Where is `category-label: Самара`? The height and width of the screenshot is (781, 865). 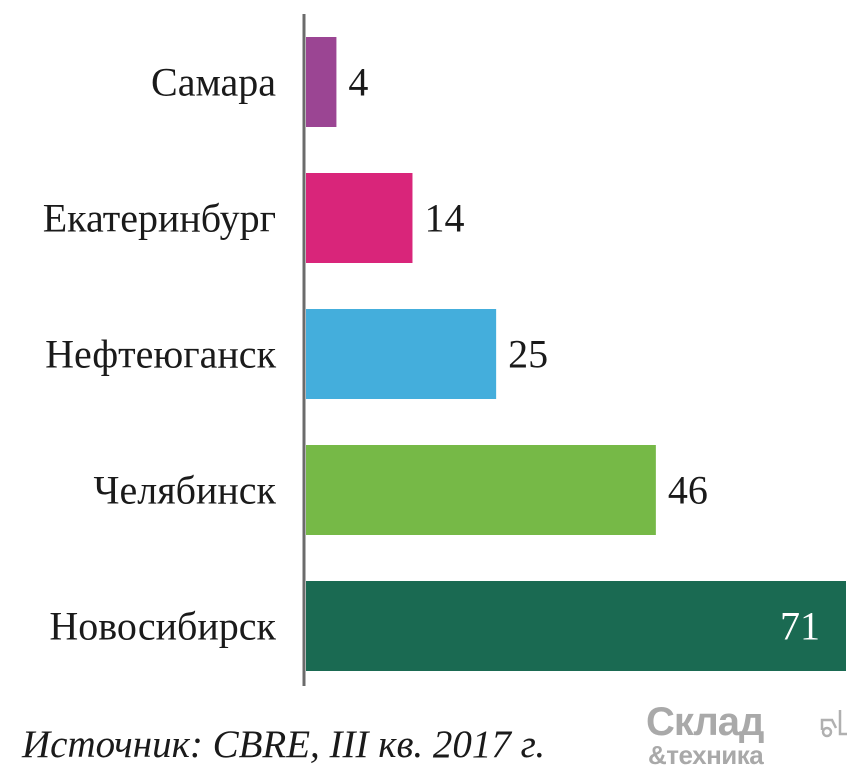 category-label: Самара is located at coordinates (213, 82).